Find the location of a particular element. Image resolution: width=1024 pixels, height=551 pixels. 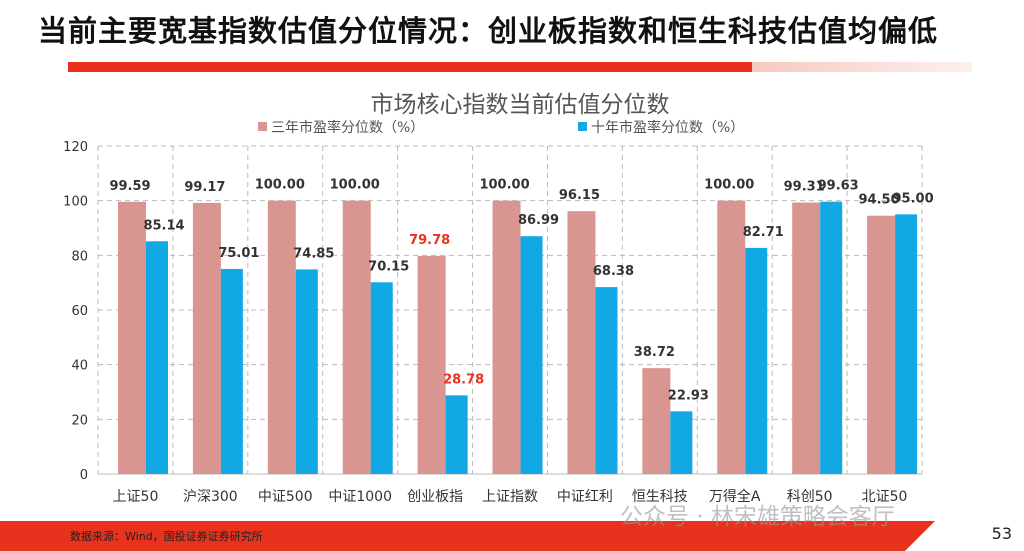

x-tick-label: 创业板指 is located at coordinates (435, 497).